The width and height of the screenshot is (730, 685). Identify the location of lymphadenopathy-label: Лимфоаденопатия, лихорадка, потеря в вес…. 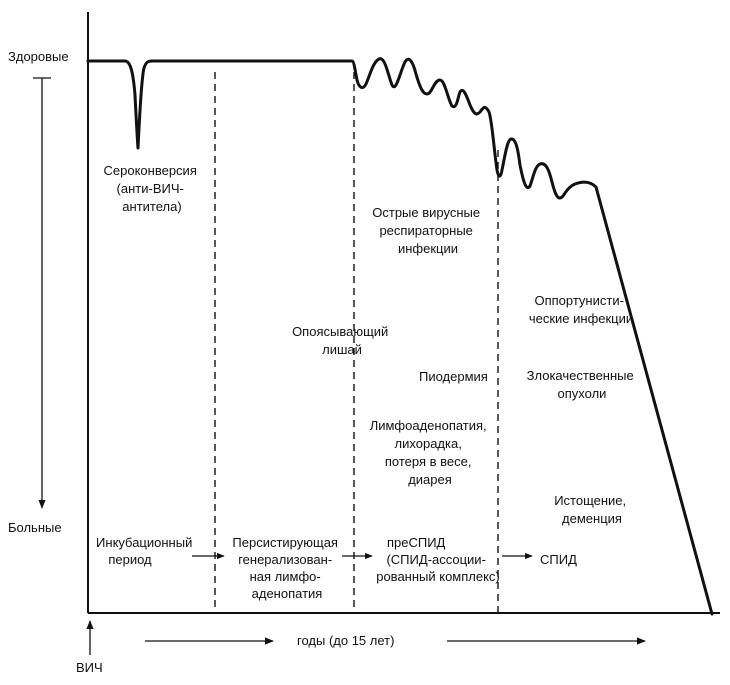
(430, 452).